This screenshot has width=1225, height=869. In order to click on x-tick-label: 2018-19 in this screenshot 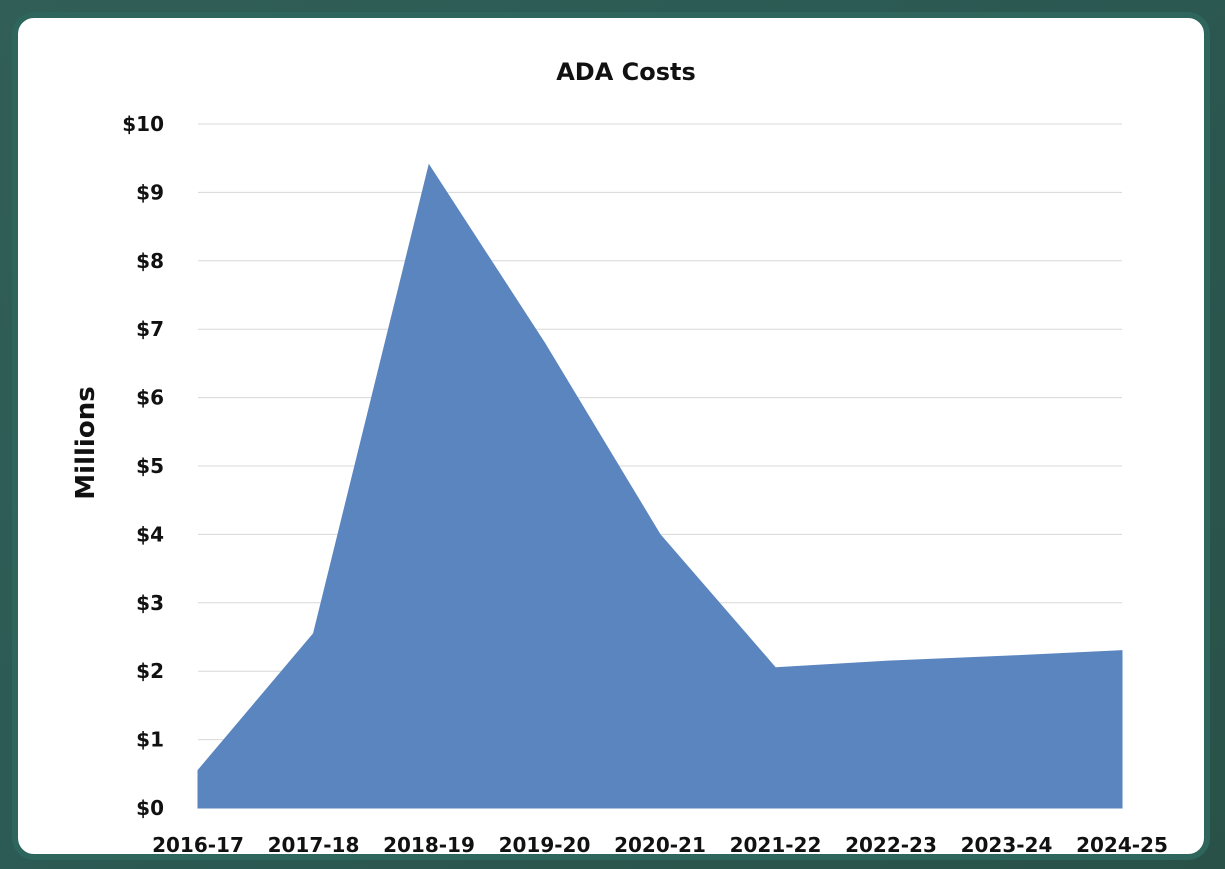, I will do `click(429, 845)`.